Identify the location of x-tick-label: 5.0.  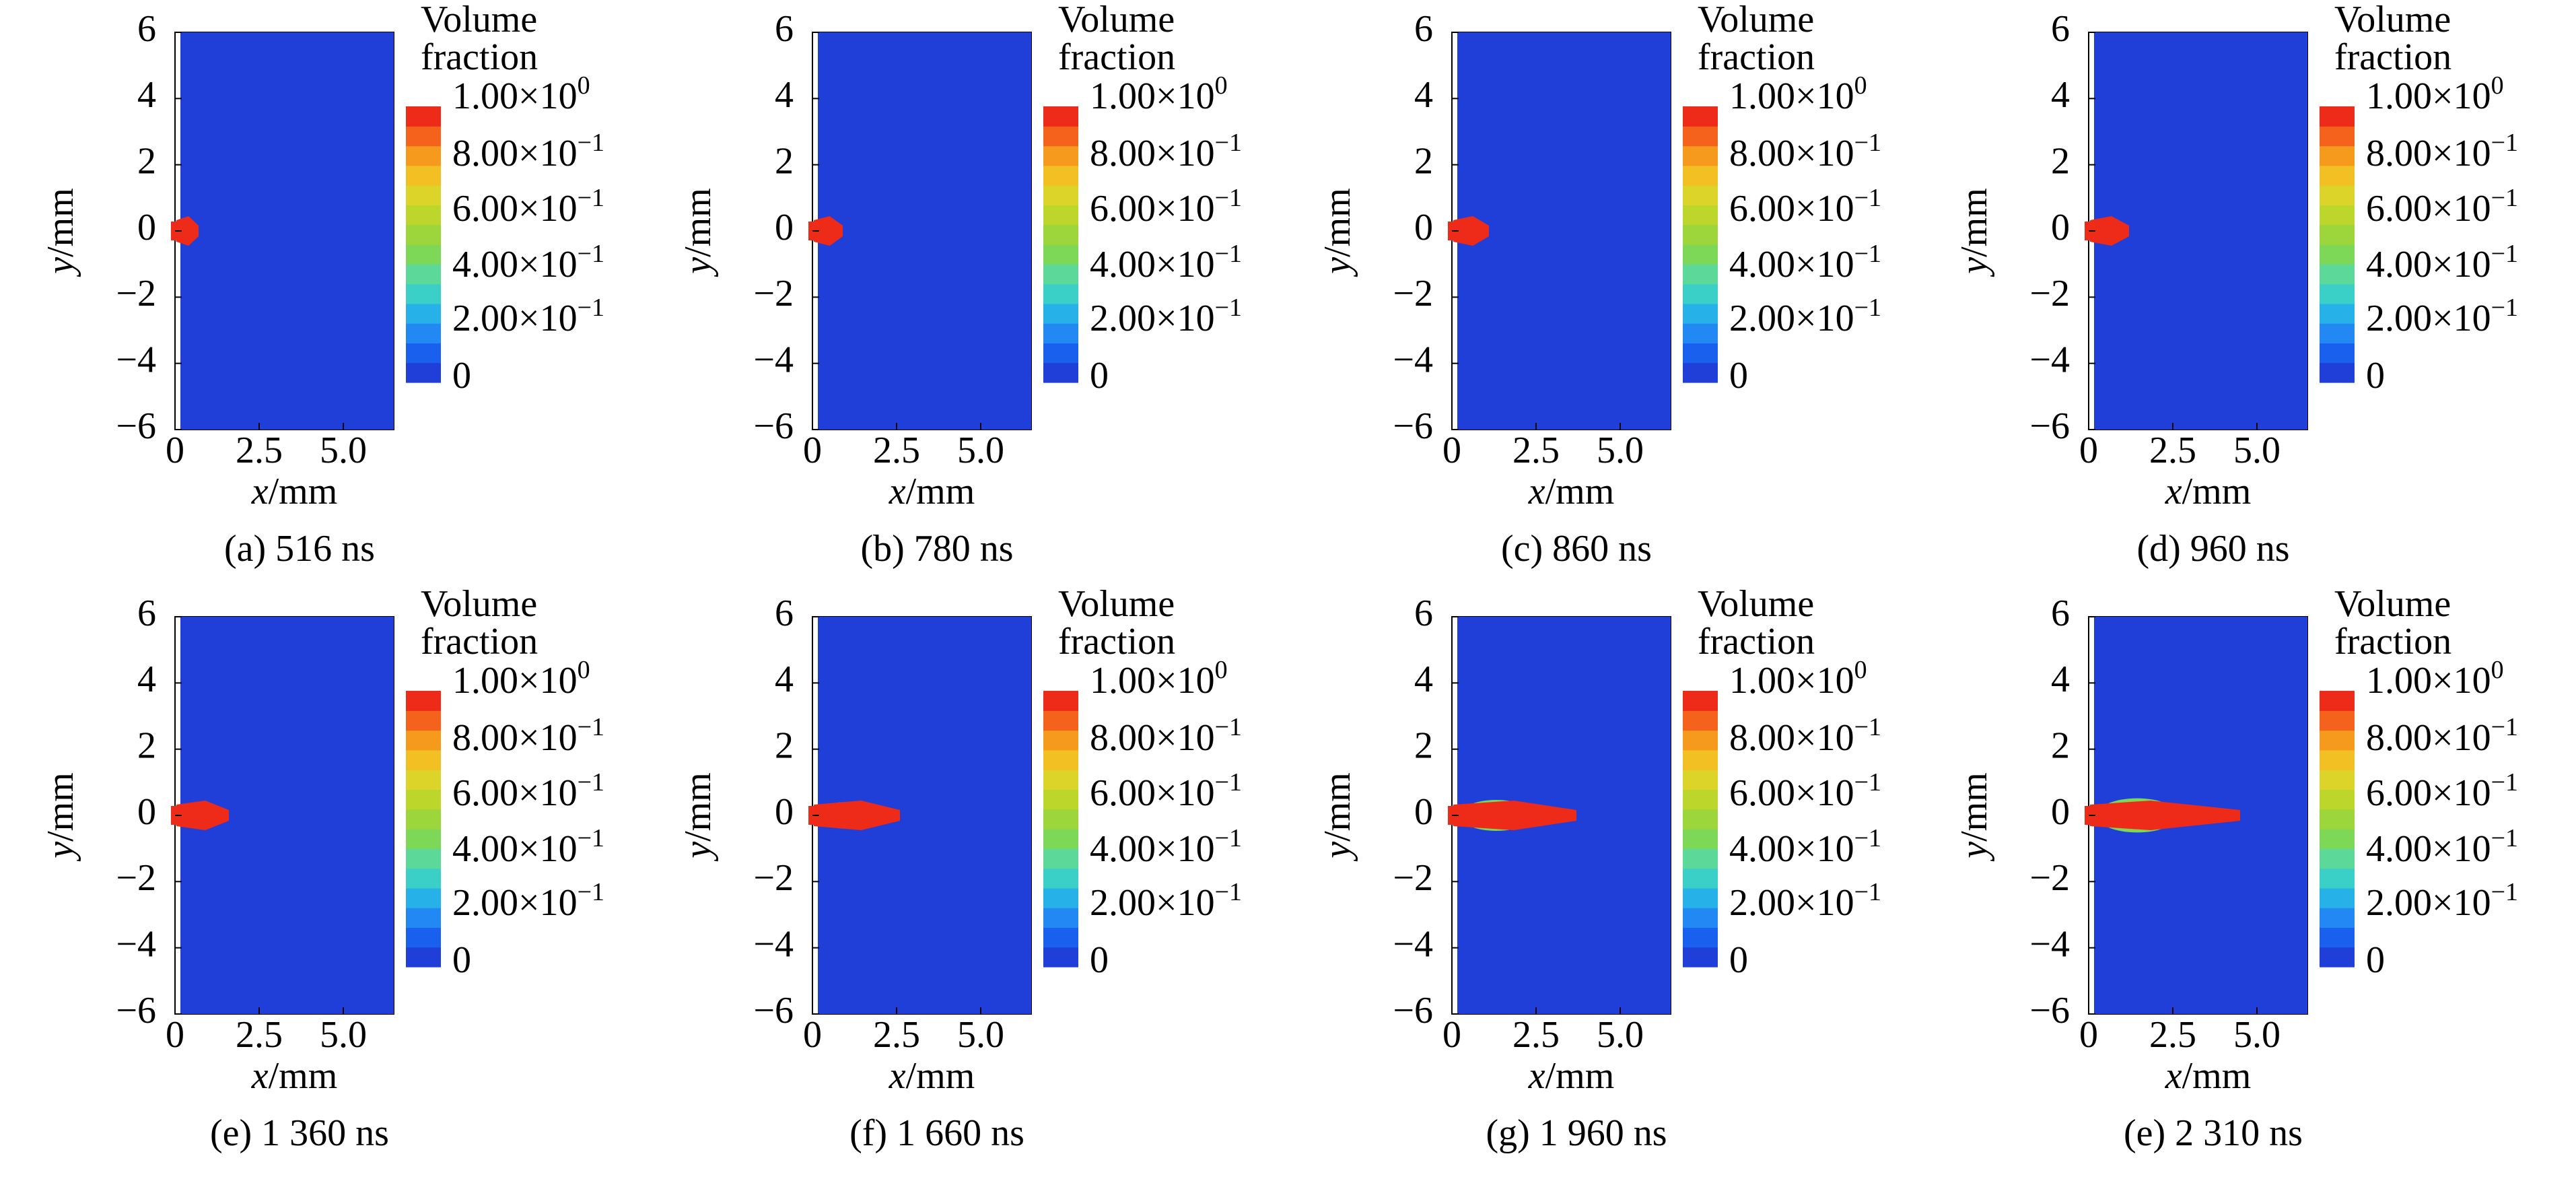
(980, 1035).